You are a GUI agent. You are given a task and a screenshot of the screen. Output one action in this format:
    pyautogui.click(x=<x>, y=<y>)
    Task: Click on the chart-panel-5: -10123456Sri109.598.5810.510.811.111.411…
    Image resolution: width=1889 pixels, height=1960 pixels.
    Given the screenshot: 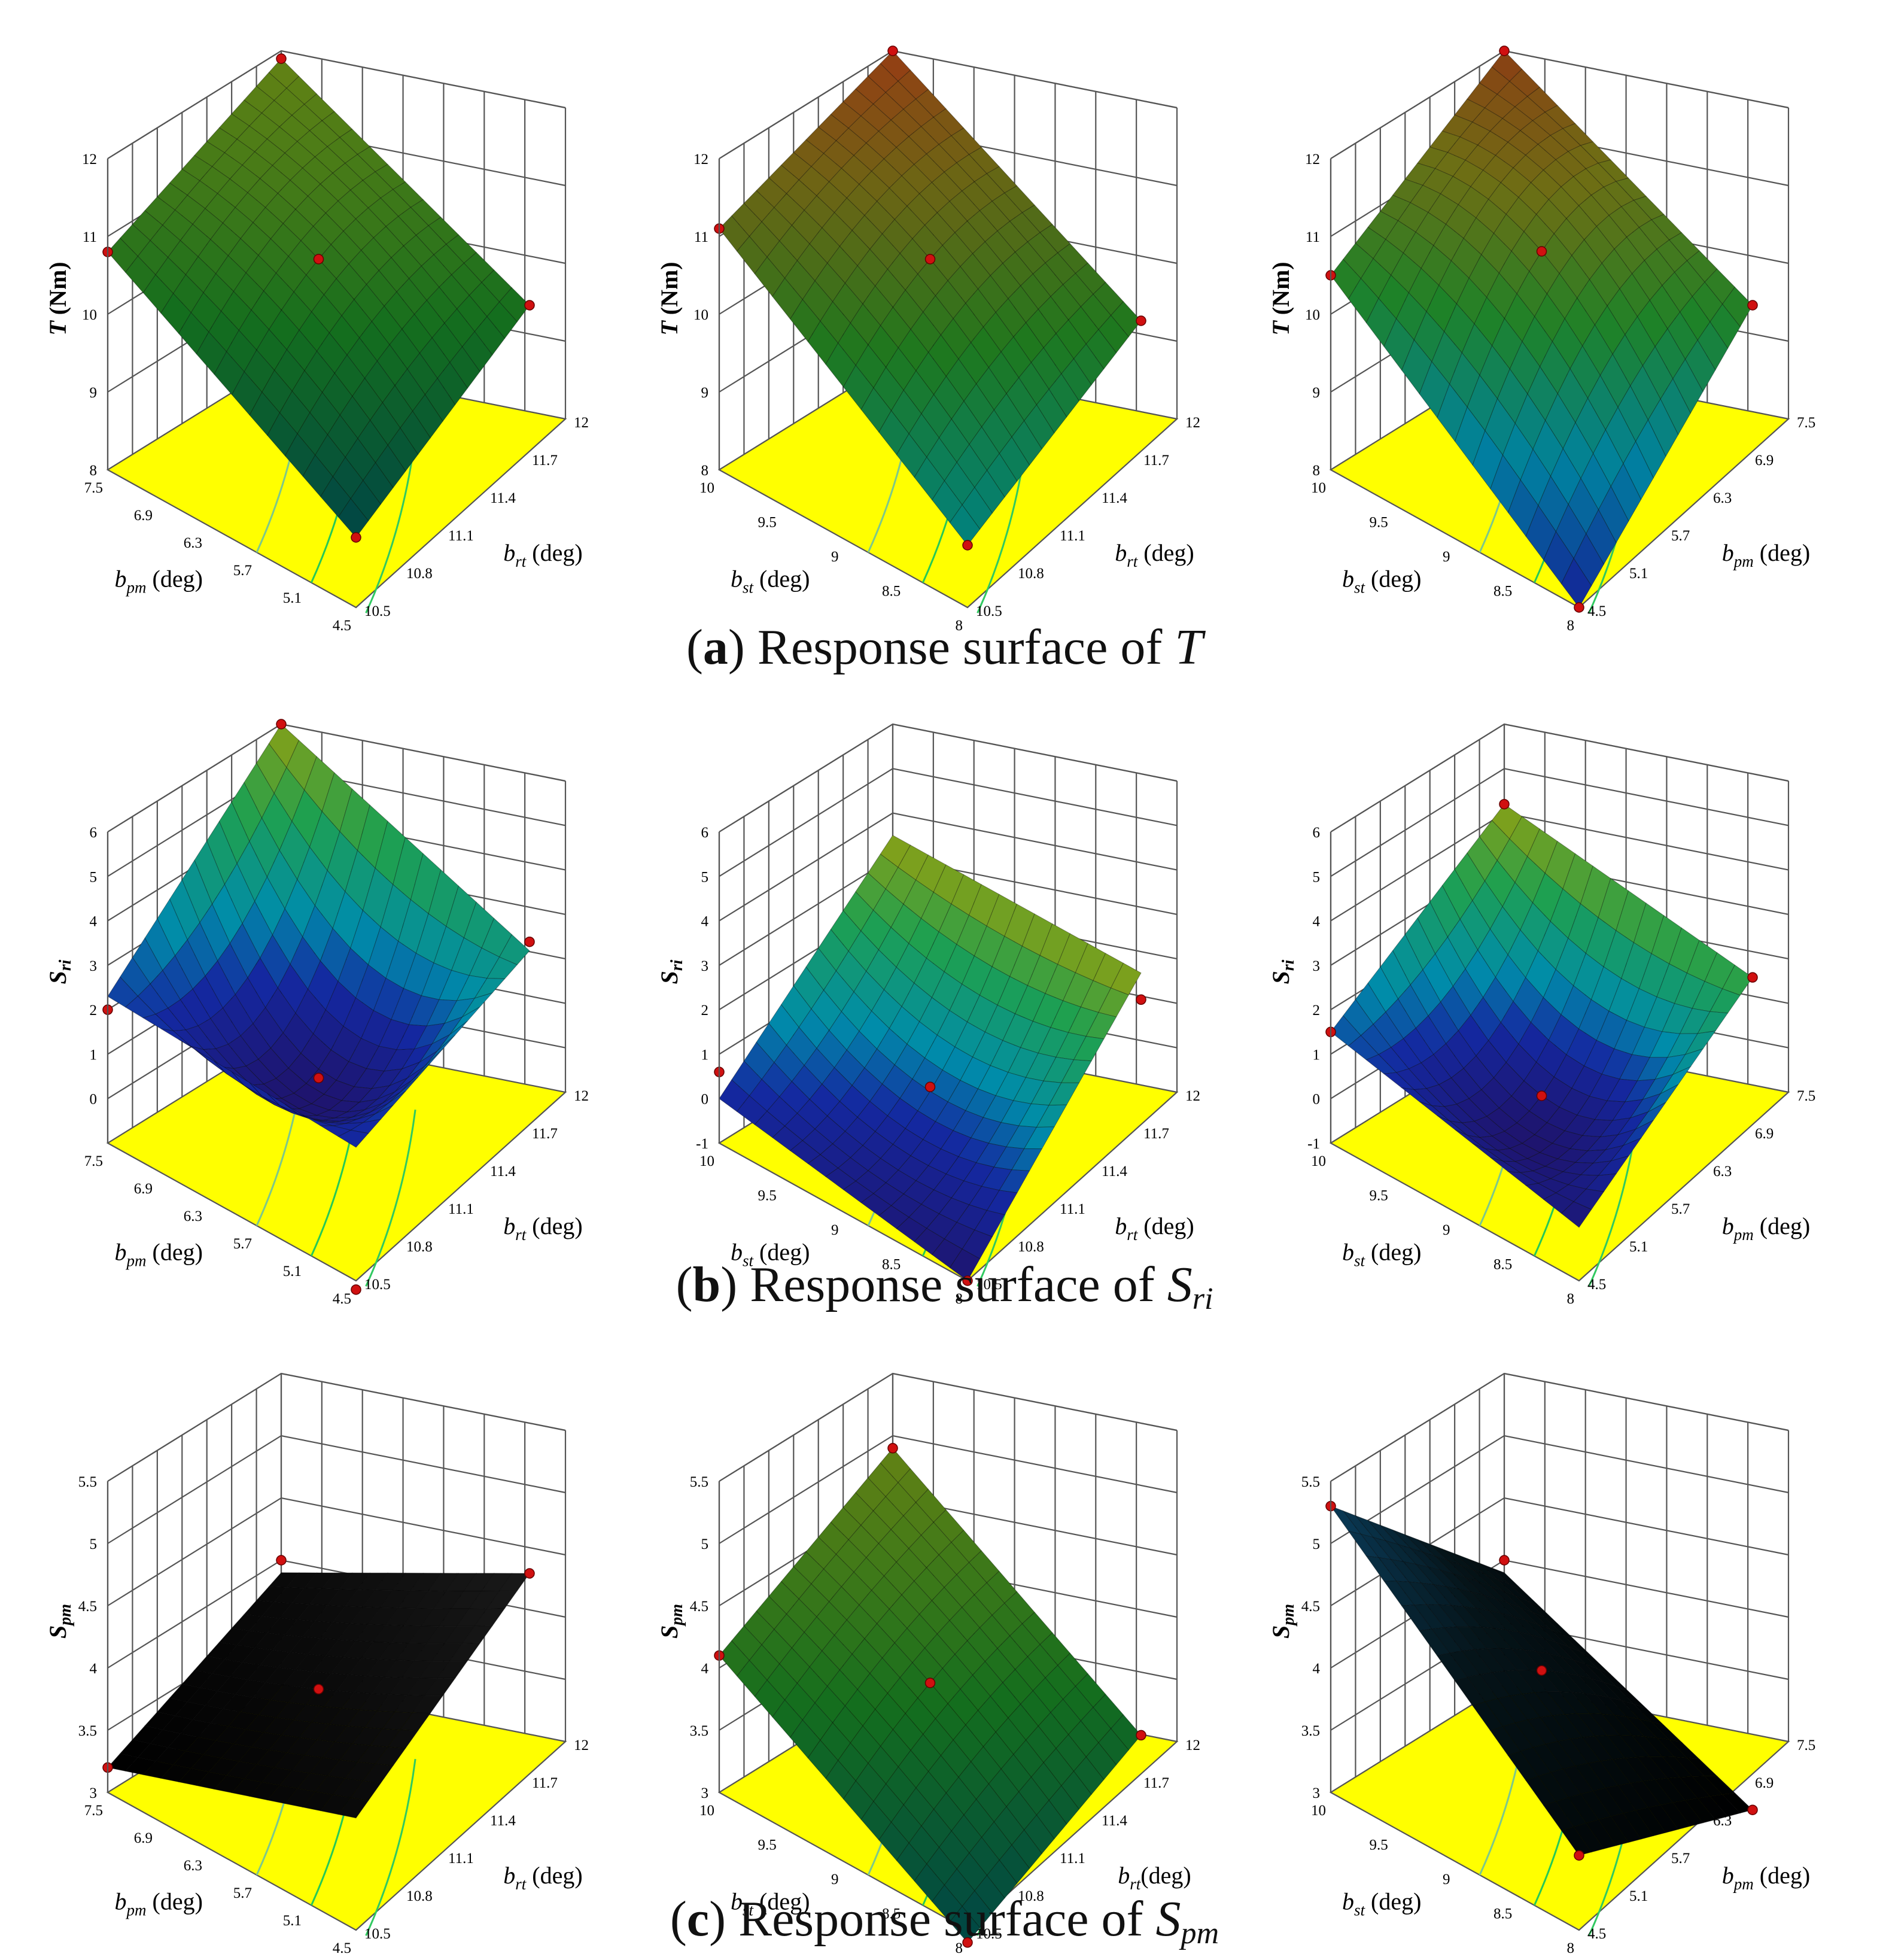 What is the action you would take?
    pyautogui.click(x=928, y=1015)
    